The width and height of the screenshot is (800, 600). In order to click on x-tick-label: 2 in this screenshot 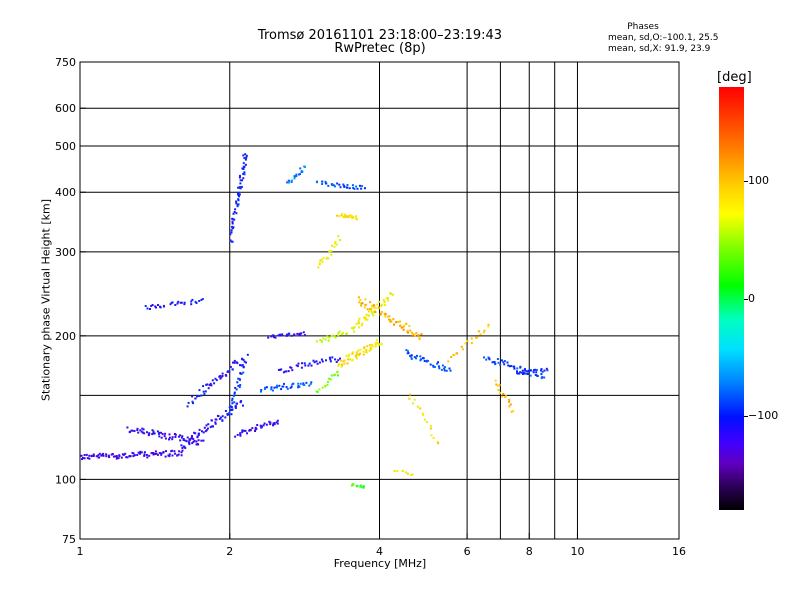, I will do `click(229, 551)`.